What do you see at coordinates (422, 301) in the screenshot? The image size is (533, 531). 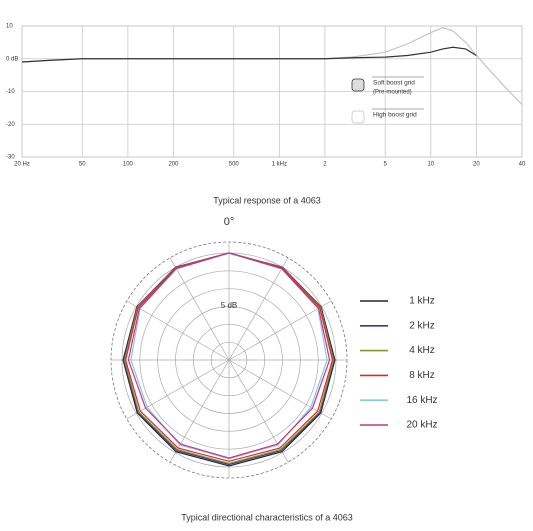 I see `legend-label: 1 kHz` at bounding box center [422, 301].